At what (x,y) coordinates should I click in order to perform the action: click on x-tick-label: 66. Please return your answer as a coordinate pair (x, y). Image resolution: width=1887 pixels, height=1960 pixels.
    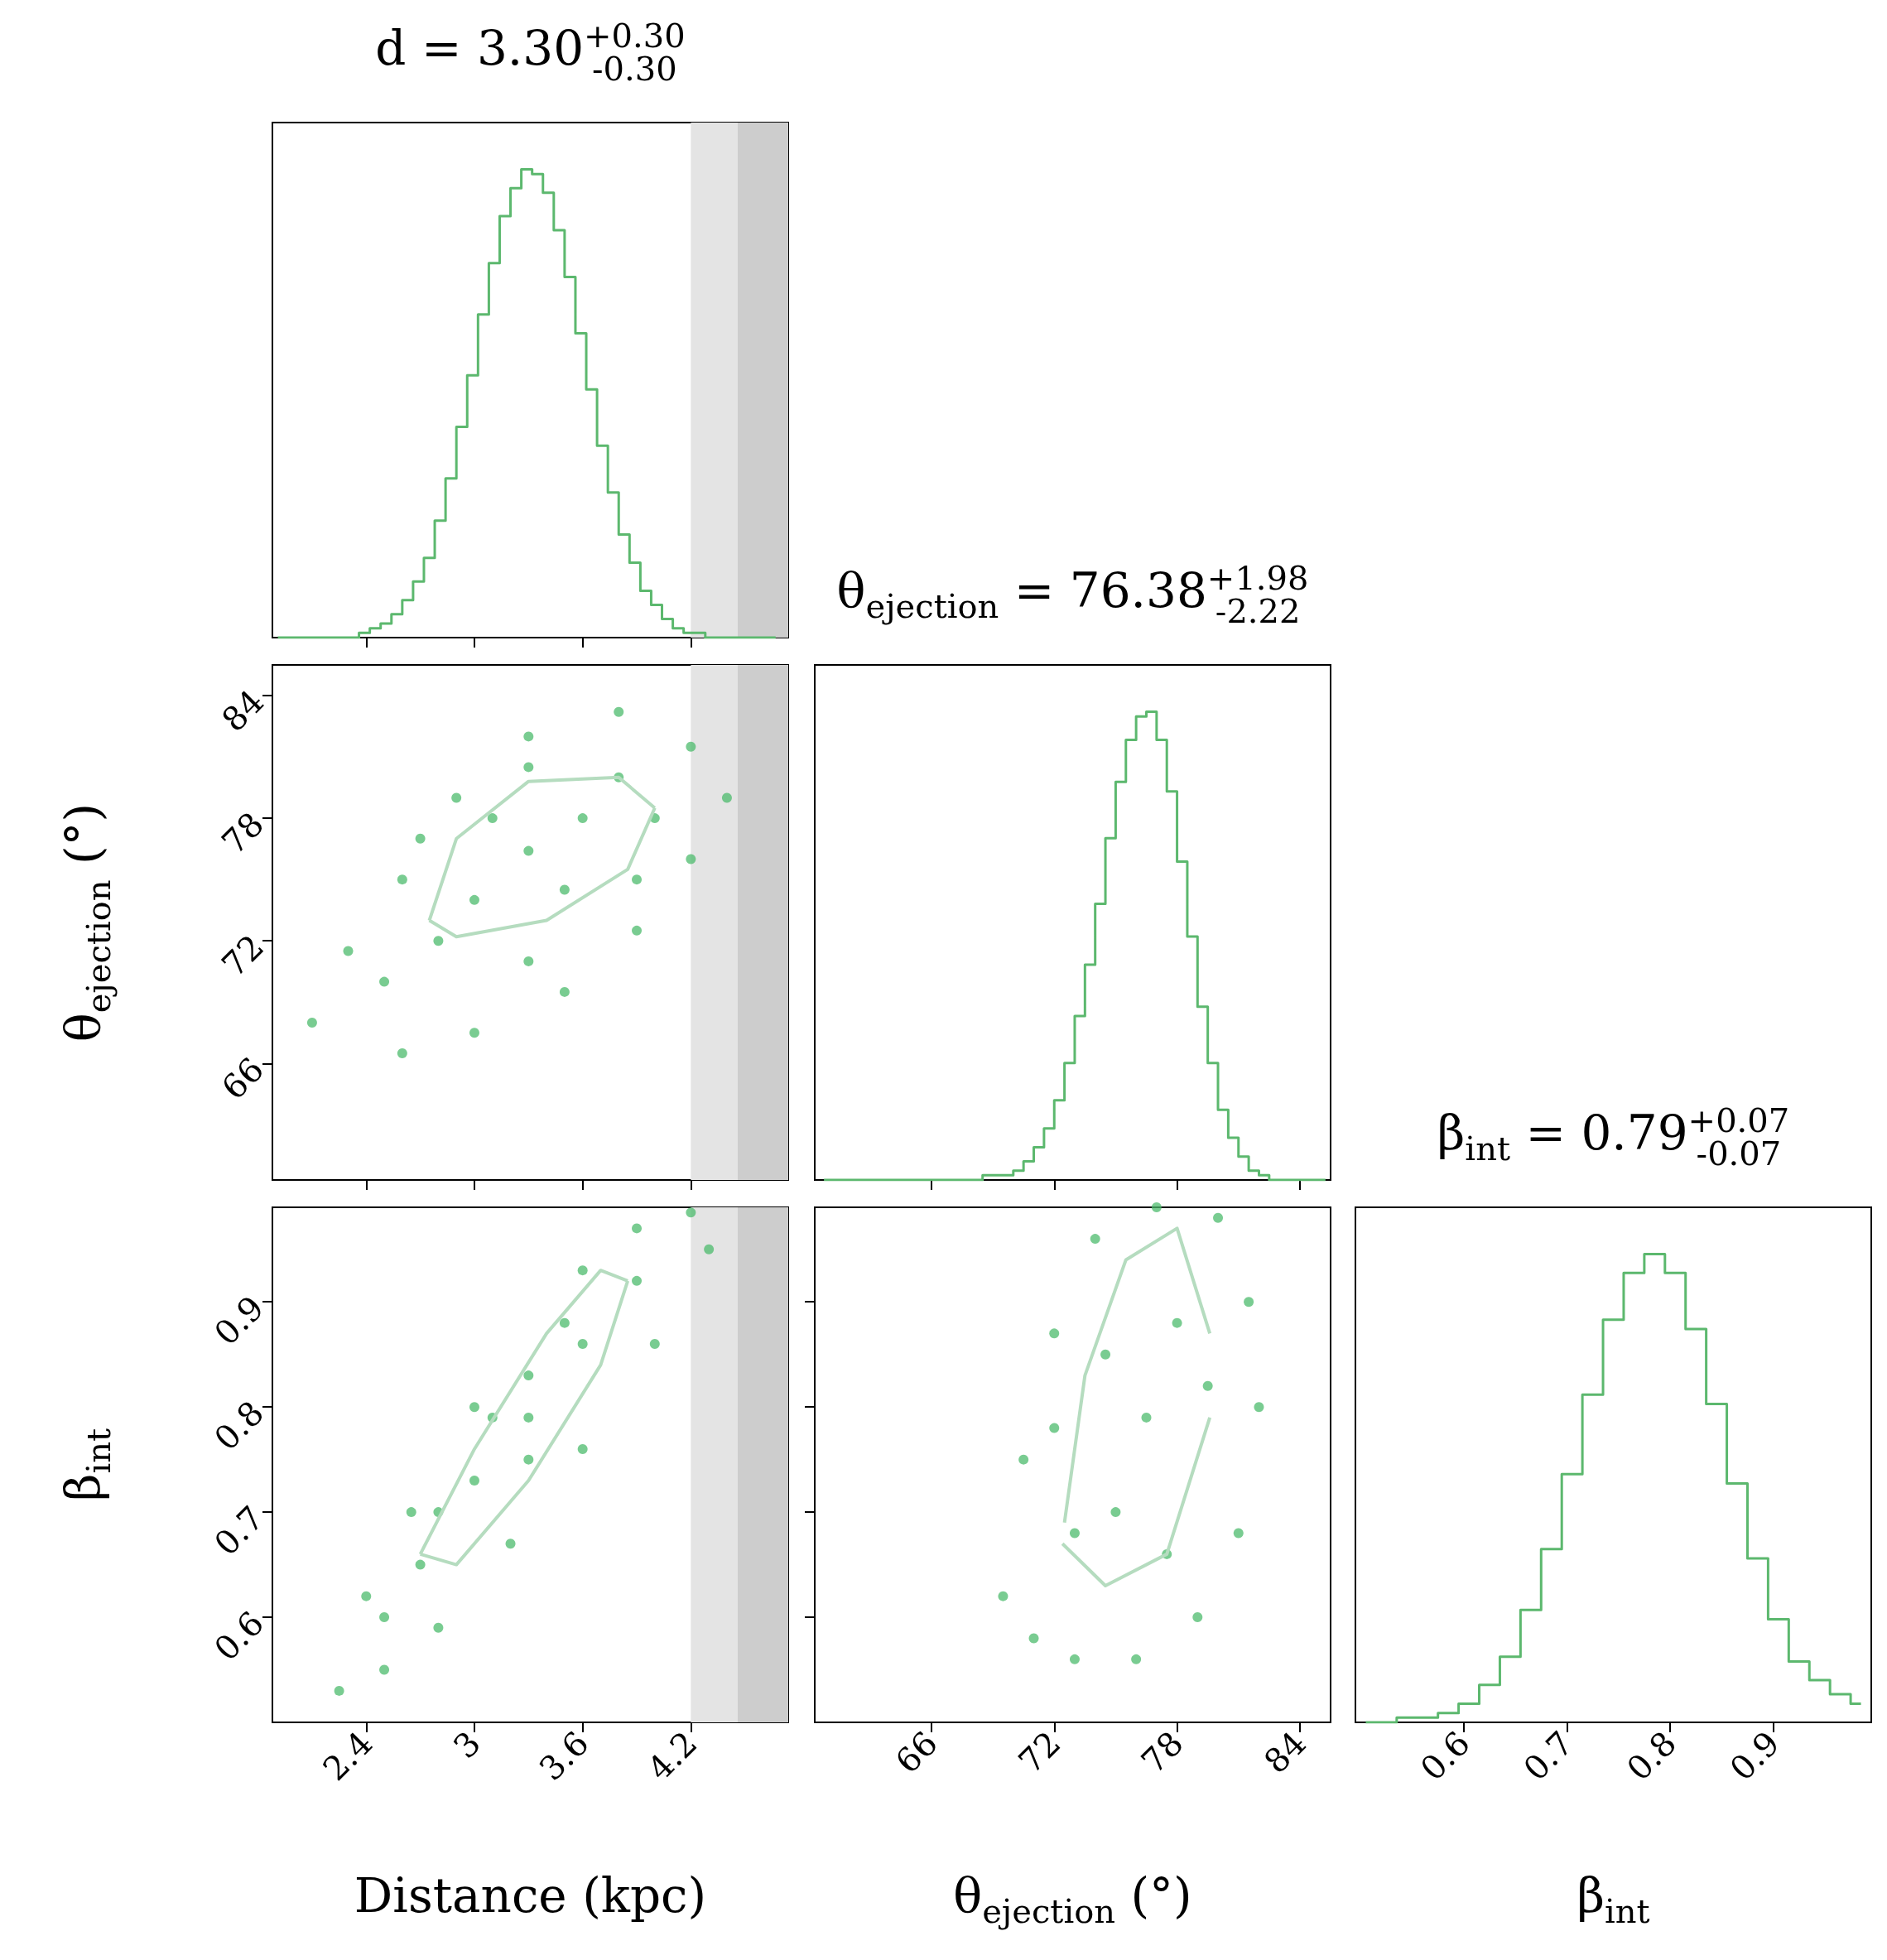
    Looking at the image, I should click on (917, 1752).